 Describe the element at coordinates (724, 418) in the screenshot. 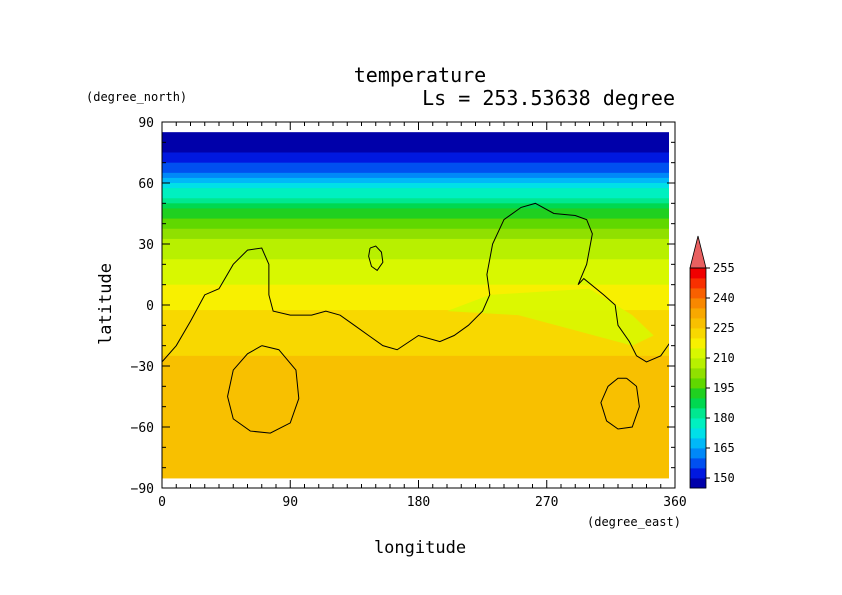

I see `colorbar-label: 180` at that location.